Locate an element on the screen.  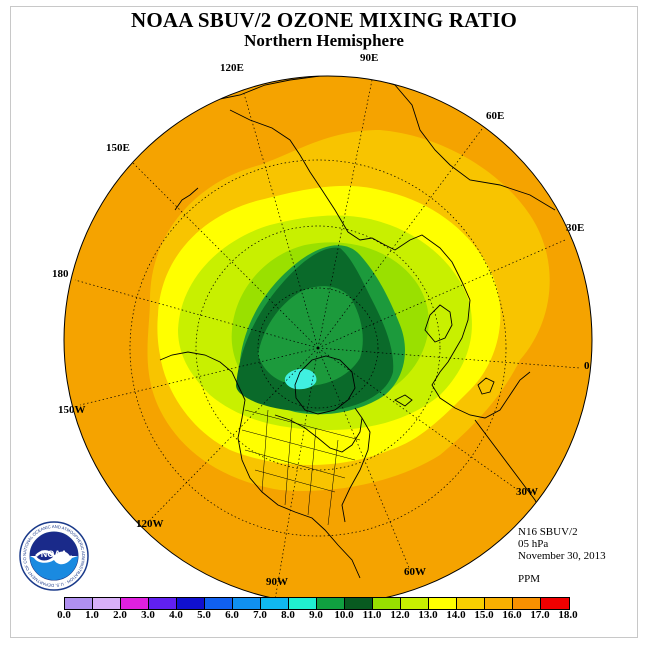
lon-label-180: 180 is located at coordinates (60, 274).